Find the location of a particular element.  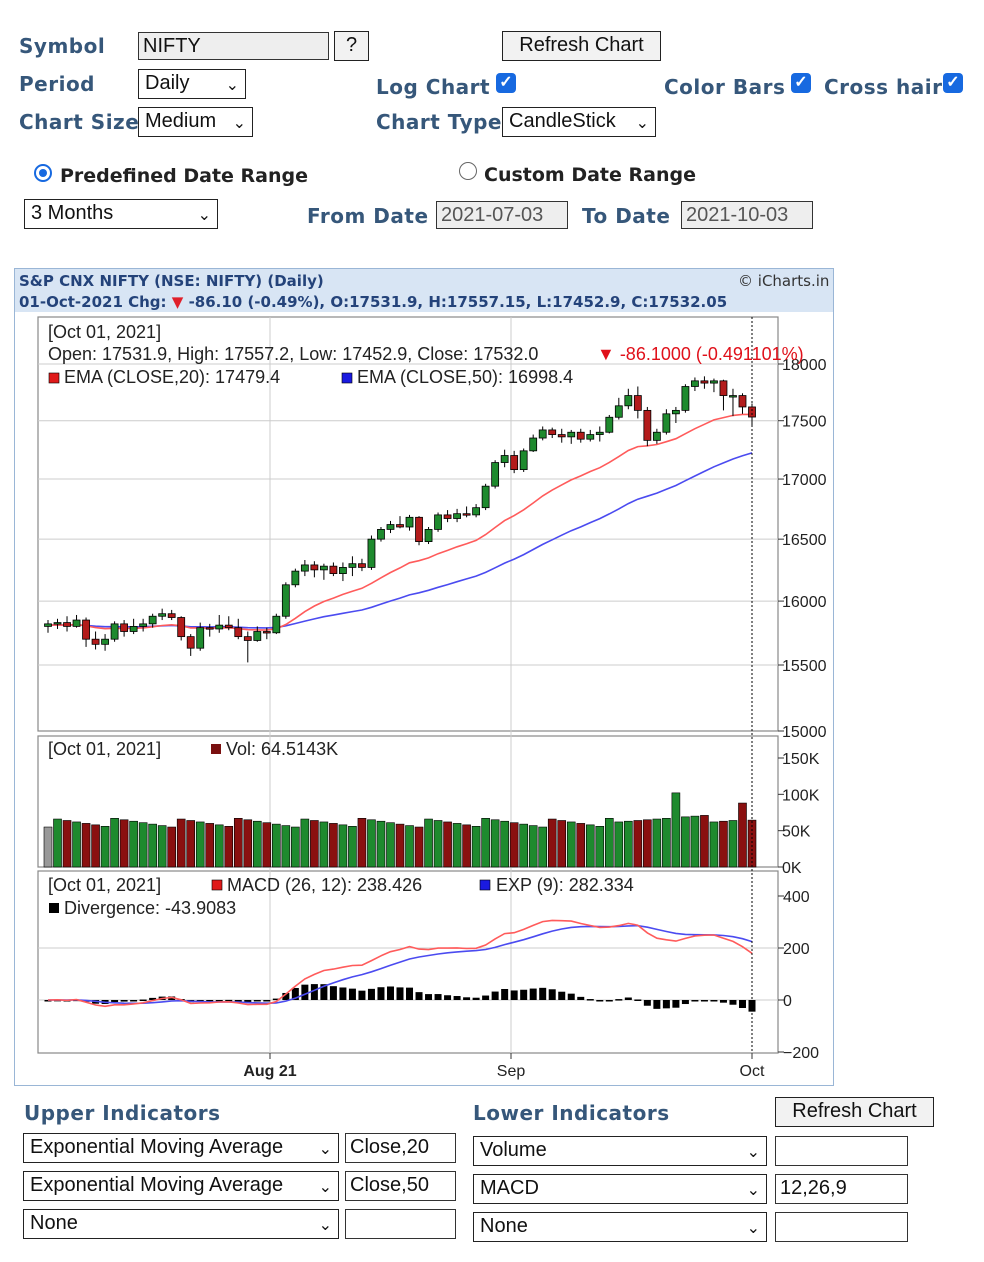

upper-indicator-2-select: Exponential Moving Average ⌄ is located at coordinates (181, 1186).